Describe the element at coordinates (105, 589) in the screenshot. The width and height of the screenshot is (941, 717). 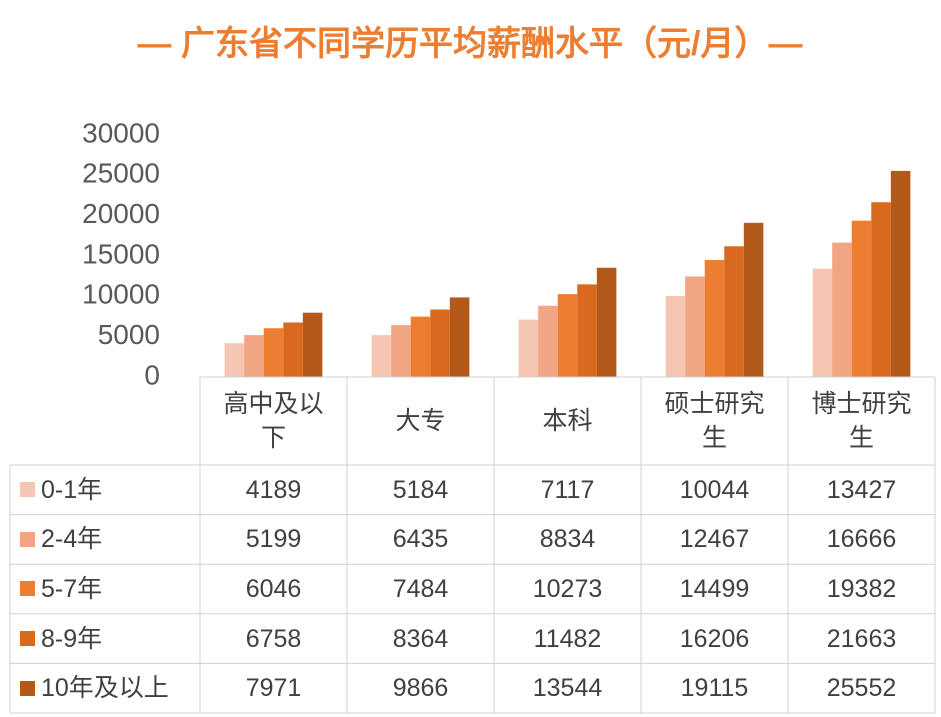
I see `legend-entry: 5-7年` at that location.